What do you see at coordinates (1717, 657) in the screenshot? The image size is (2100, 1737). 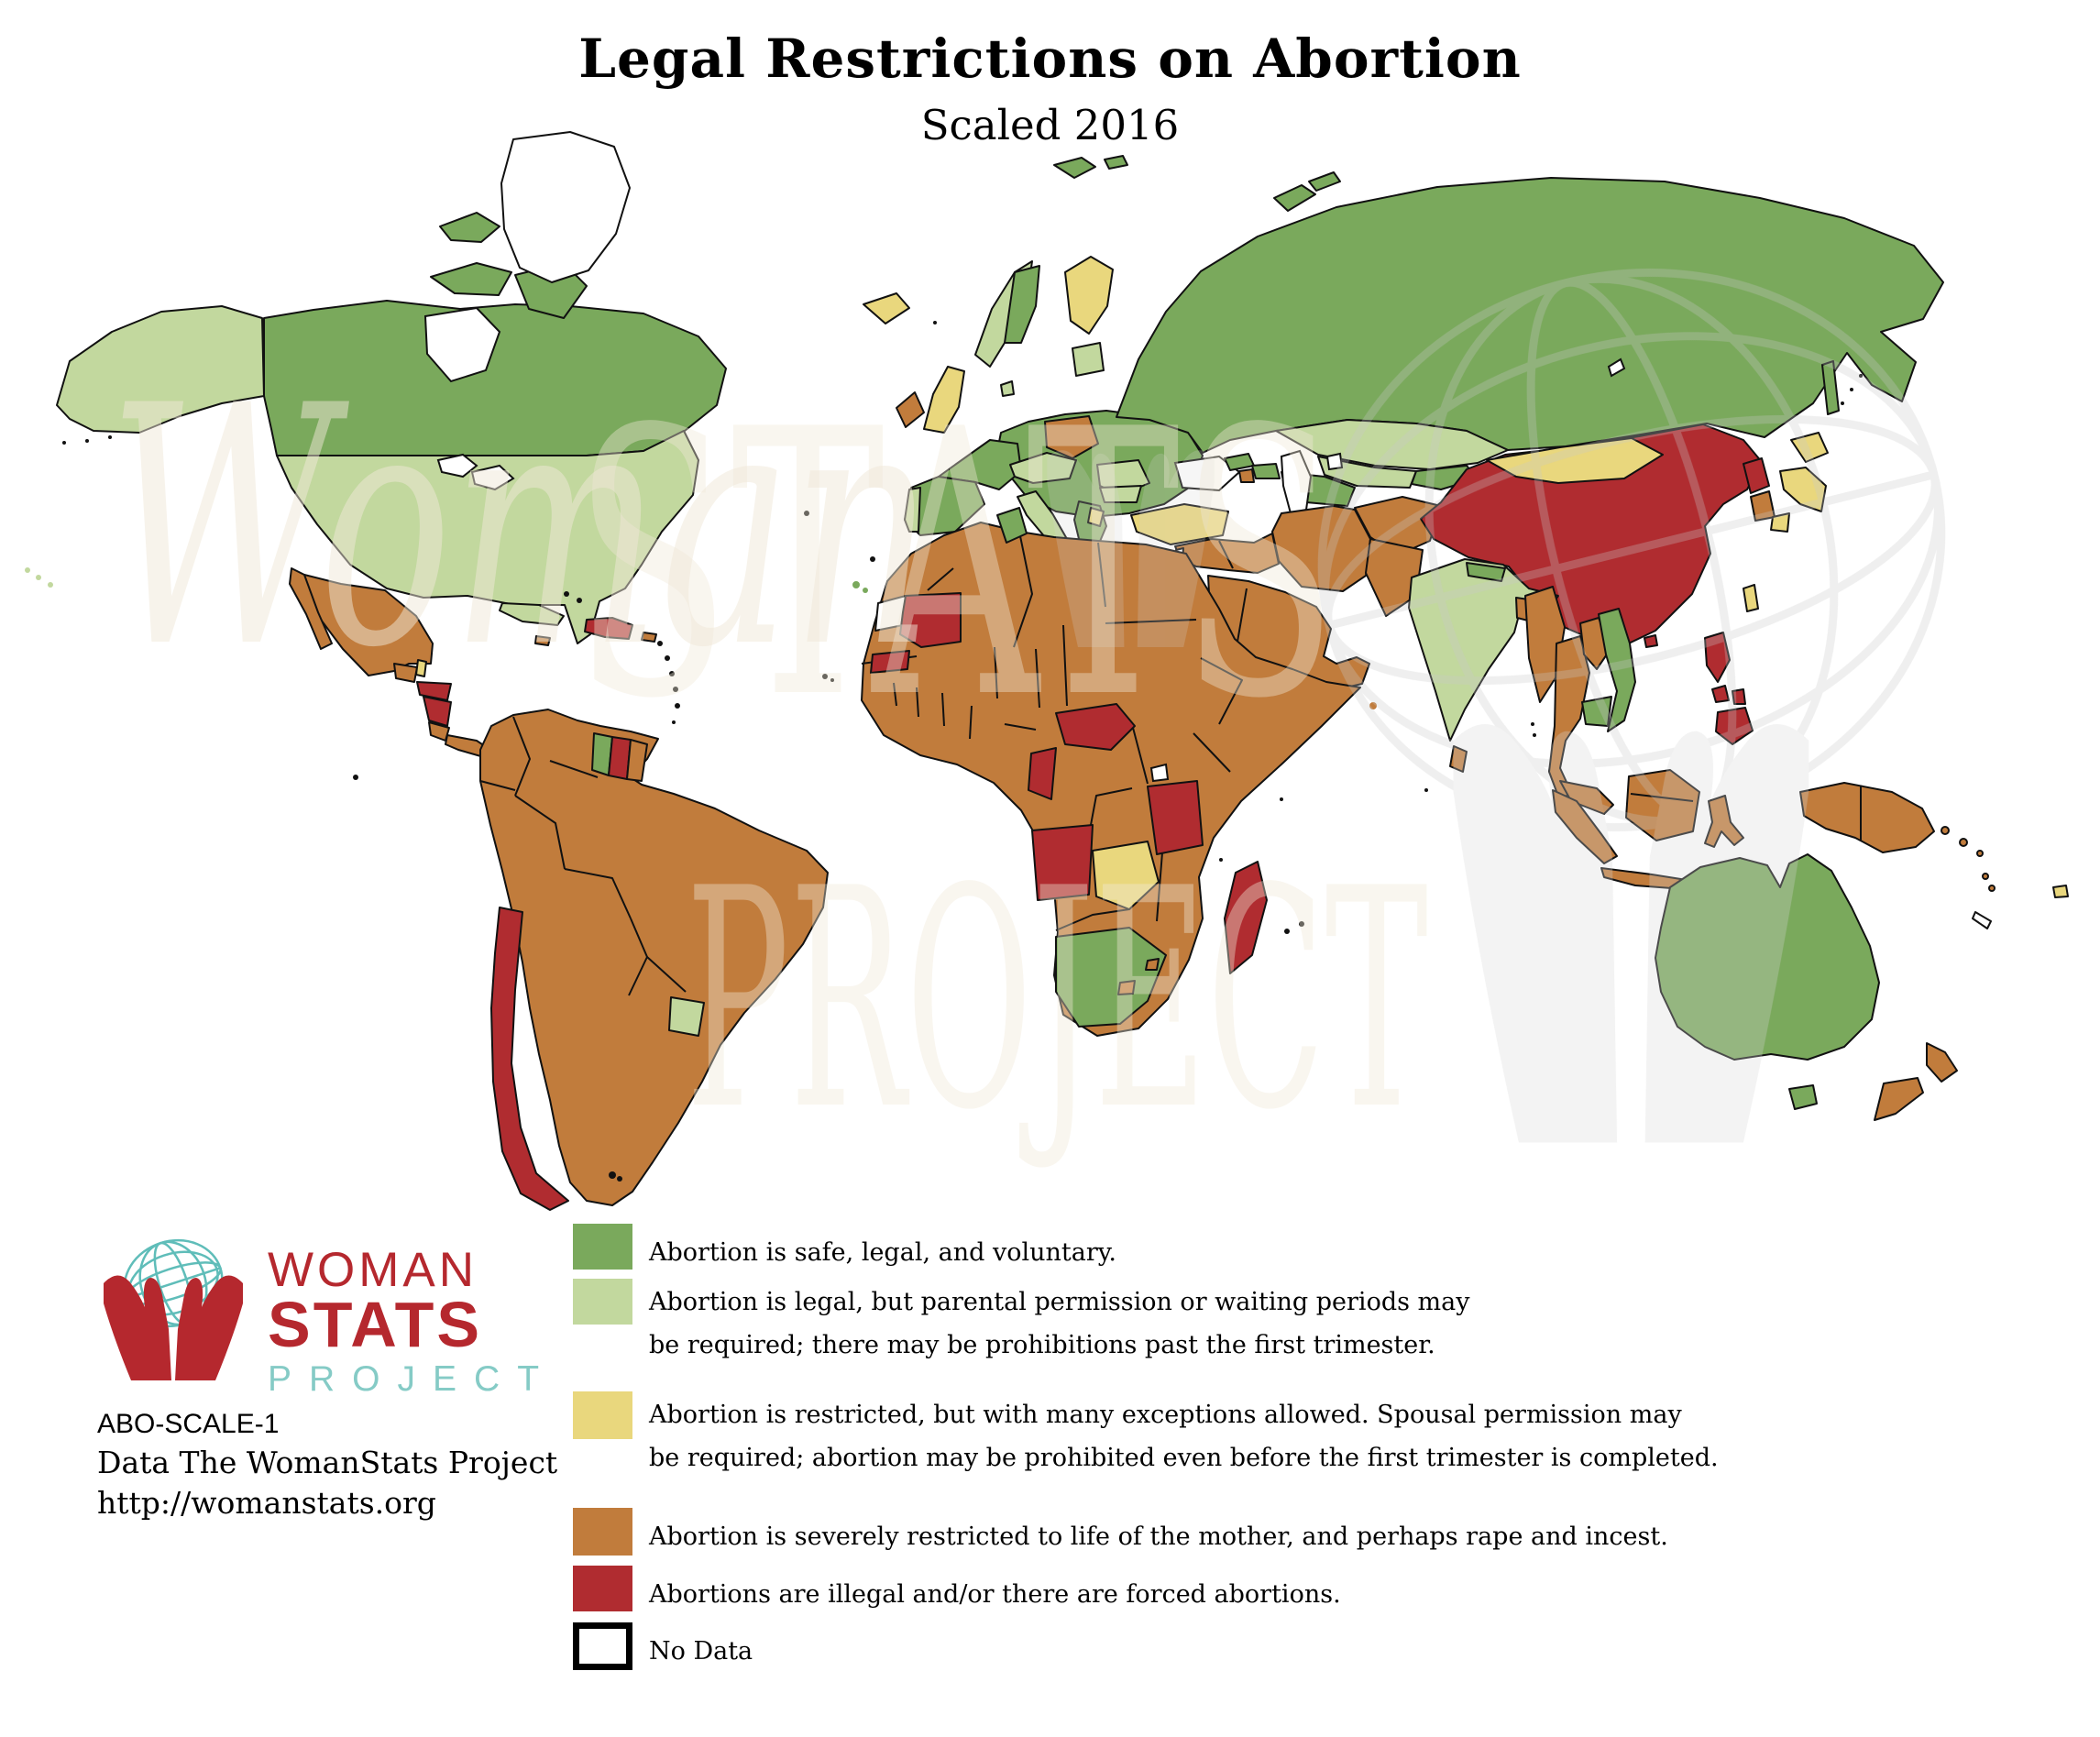 I see `philippines-luzon` at bounding box center [1717, 657].